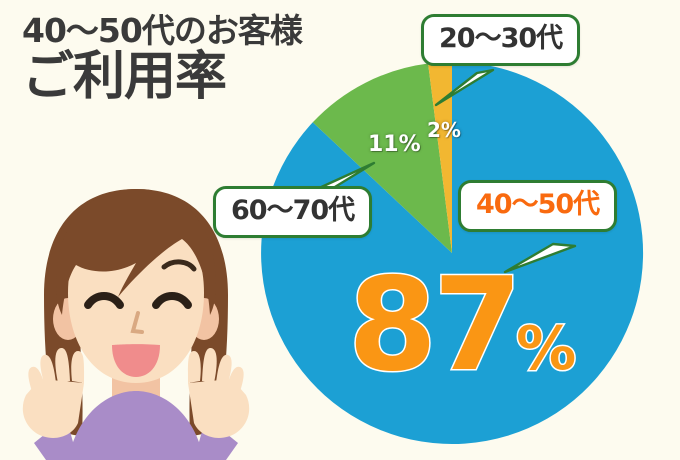 The width and height of the screenshot is (680, 460). Describe the element at coordinates (162, 30) in the screenshot. I see `title-line-1: 40〜50代のお客様` at that location.